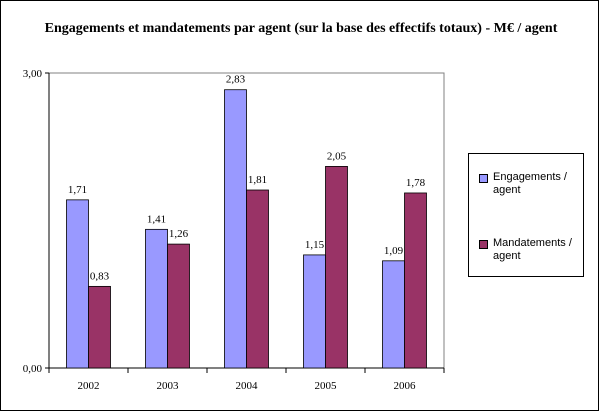  I want to click on data-label: 1,41, so click(156, 219).